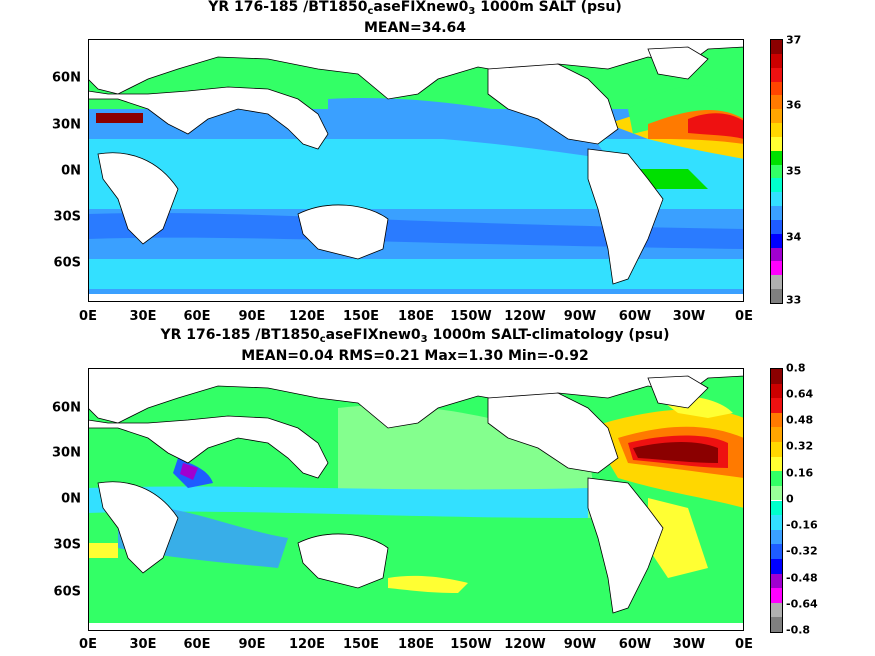 The width and height of the screenshot is (875, 656). I want to click on p2-ylabel-60n: 60N, so click(66, 408).